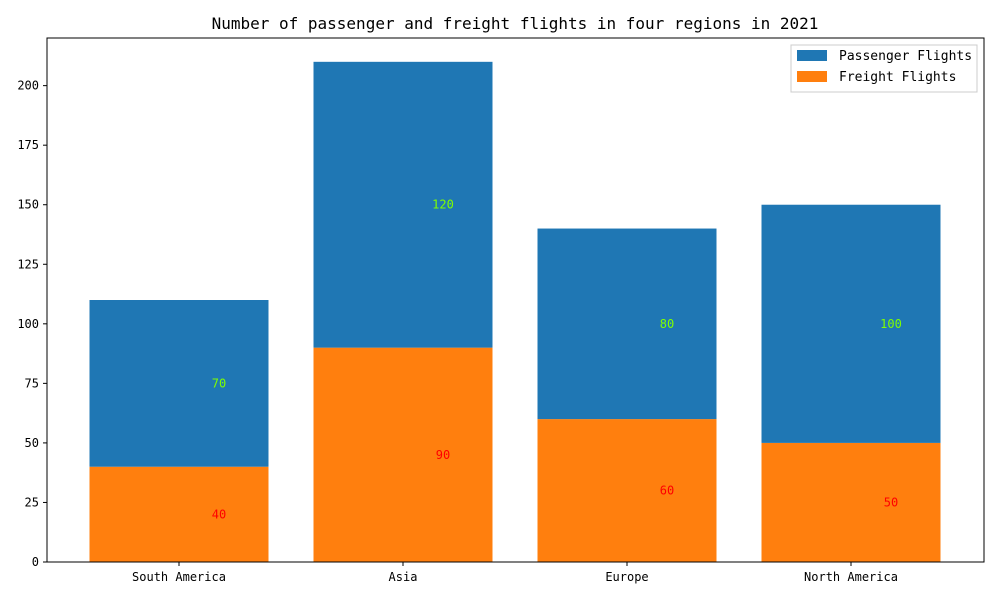 This screenshot has width=1000, height=604. I want to click on y-tick-label: 100, so click(28, 324).